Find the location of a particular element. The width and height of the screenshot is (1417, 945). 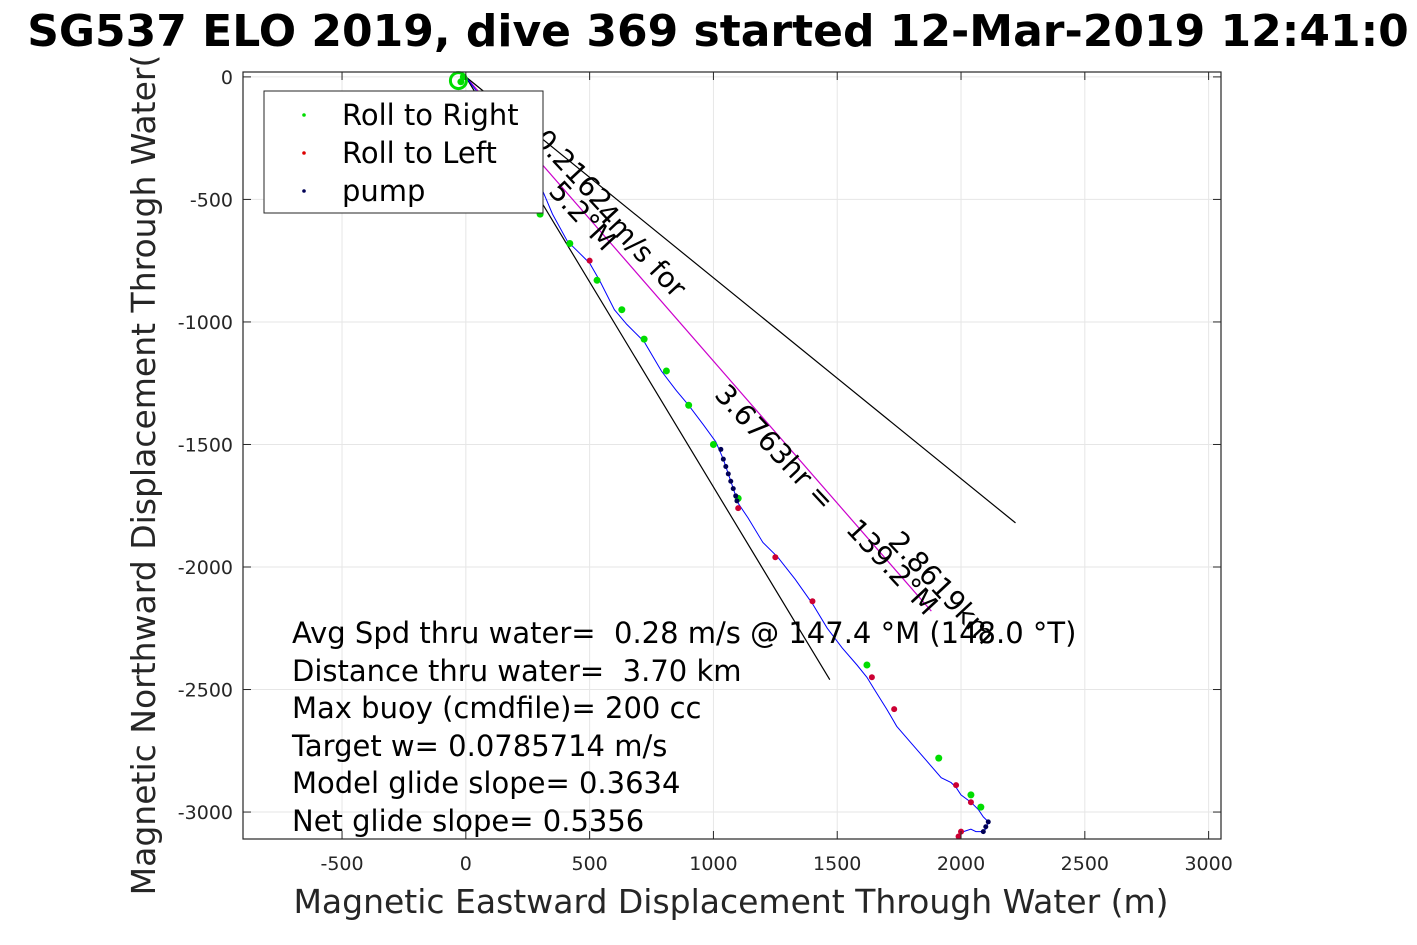

legend-marker-pump is located at coordinates (304, 191).